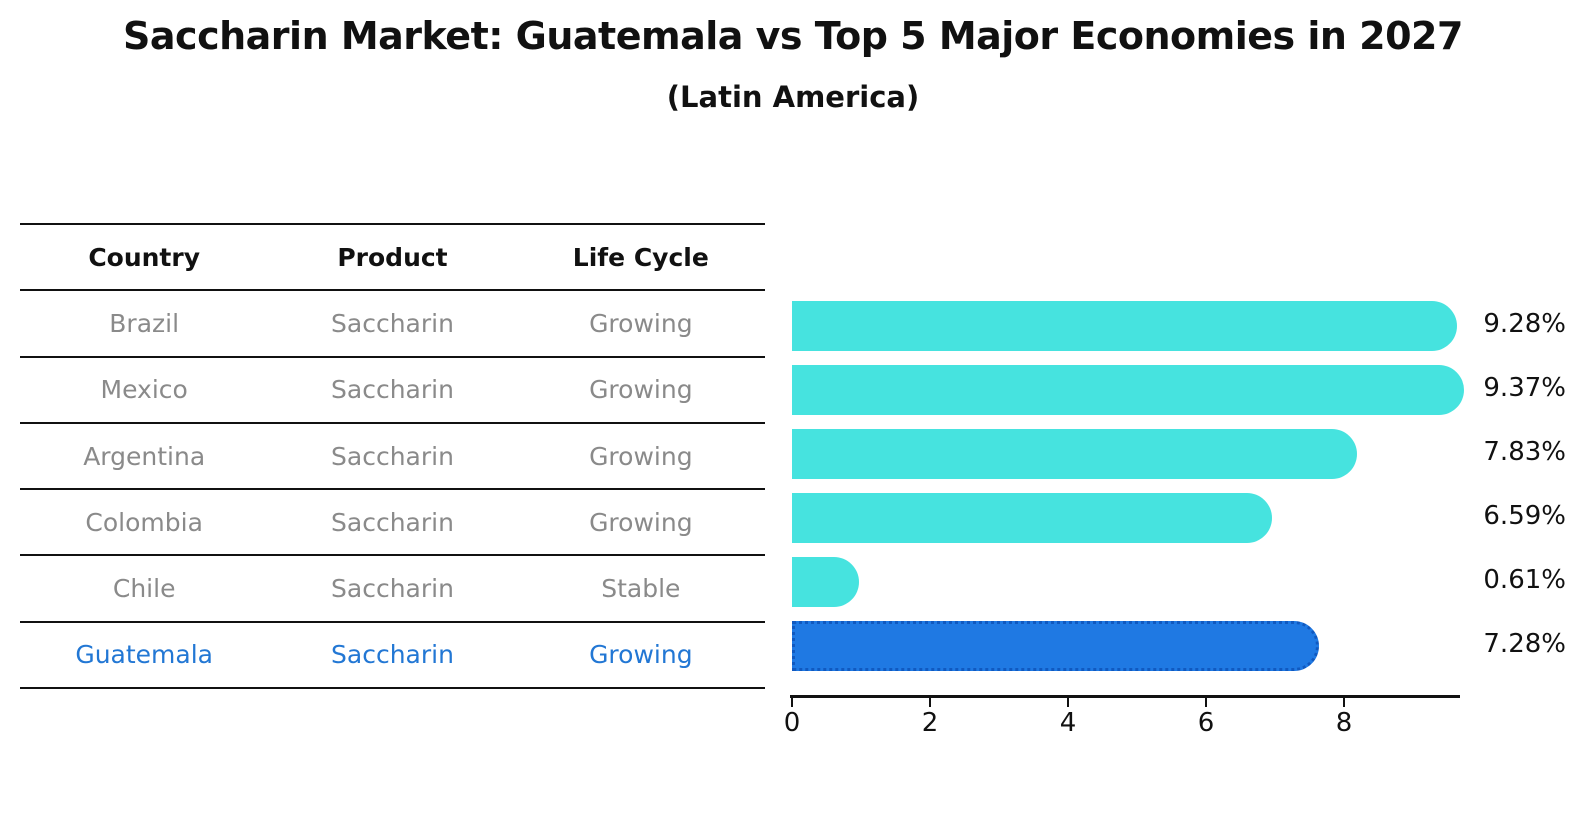 The width and height of the screenshot is (1586, 823). Describe the element at coordinates (1524, 324) in the screenshot. I see `bar-value-label-brazil: 9.28%` at that location.